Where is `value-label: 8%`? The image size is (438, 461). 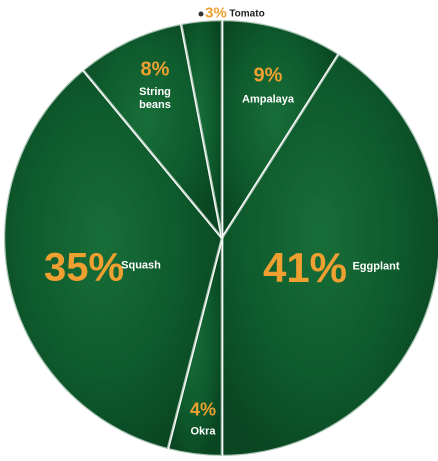 value-label: 8% is located at coordinates (155, 69).